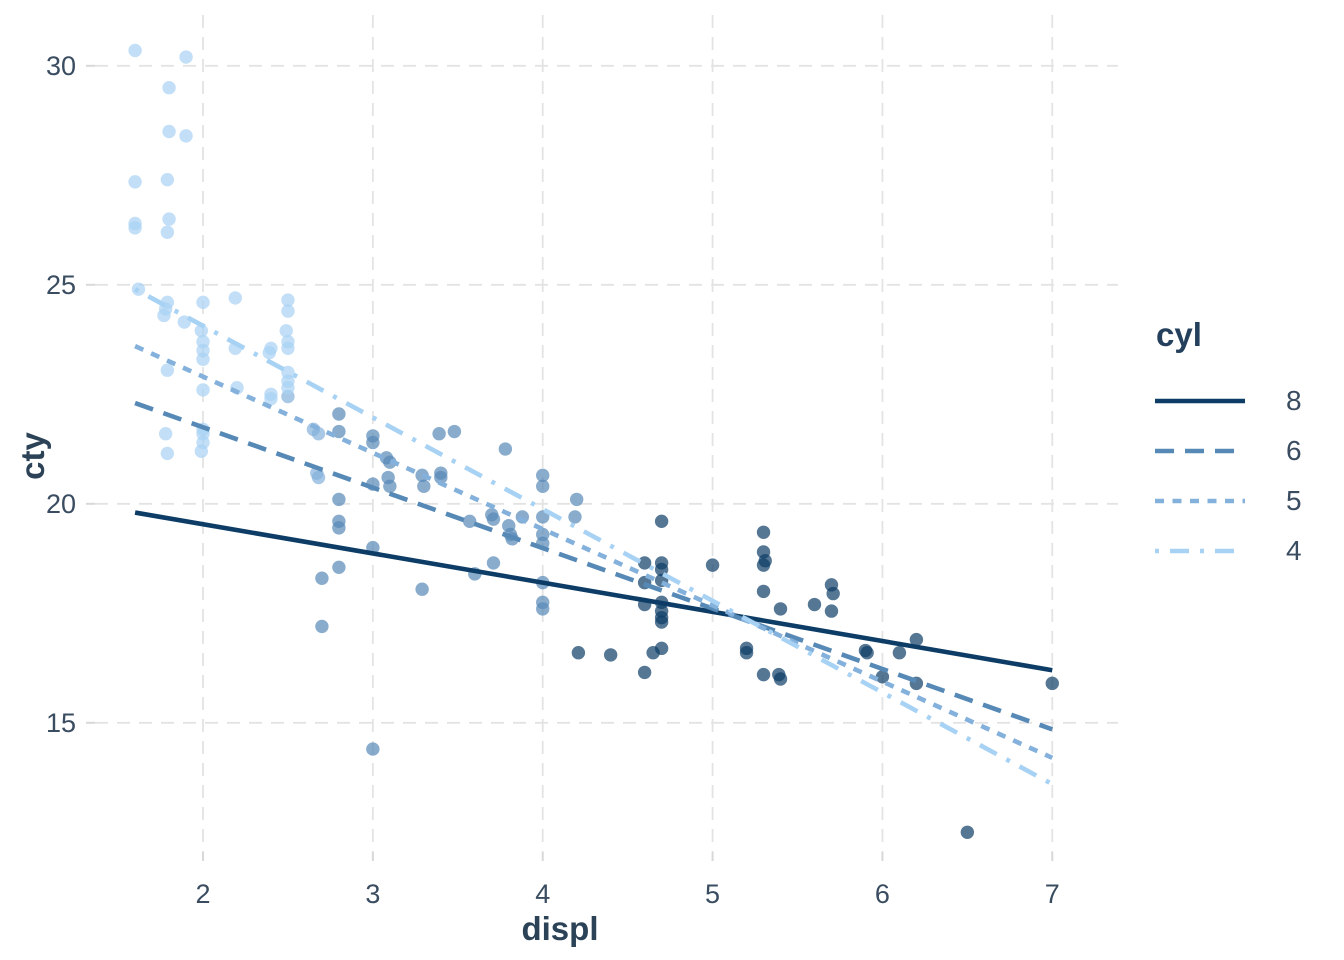 The width and height of the screenshot is (1344, 960). I want to click on legend-items: 8 6 5 4, so click(1244, 476).